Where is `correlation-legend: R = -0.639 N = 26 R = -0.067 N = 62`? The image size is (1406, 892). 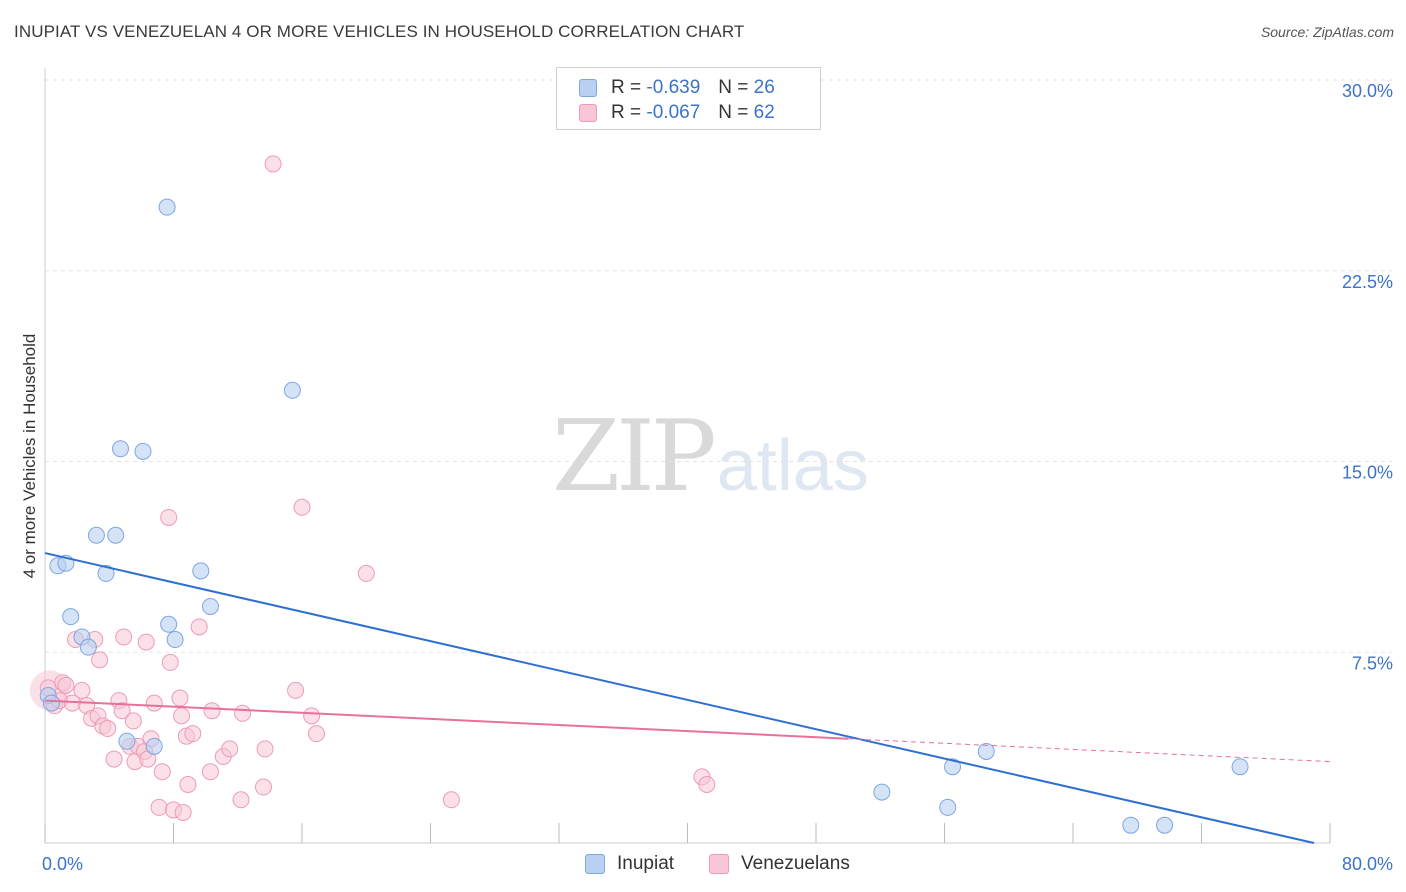 correlation-legend: R = -0.639 N = 26 R = -0.067 N = 62 is located at coordinates (688, 98).